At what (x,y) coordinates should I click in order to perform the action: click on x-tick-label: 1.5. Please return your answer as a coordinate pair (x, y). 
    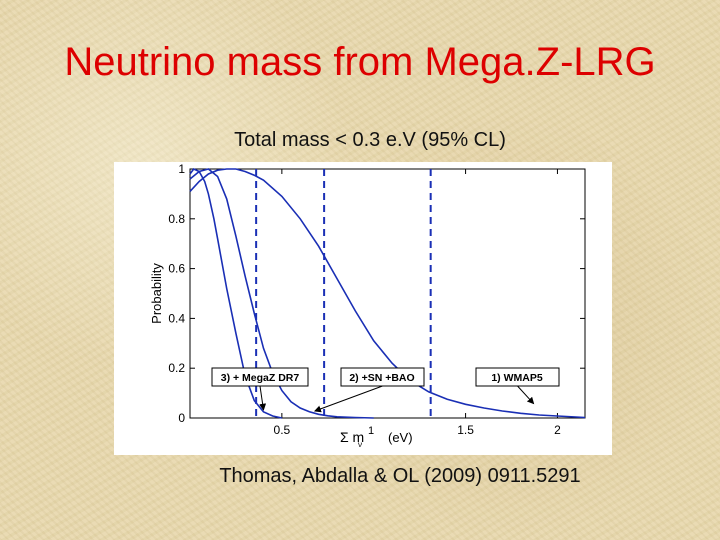
    Looking at the image, I should click on (465, 430).